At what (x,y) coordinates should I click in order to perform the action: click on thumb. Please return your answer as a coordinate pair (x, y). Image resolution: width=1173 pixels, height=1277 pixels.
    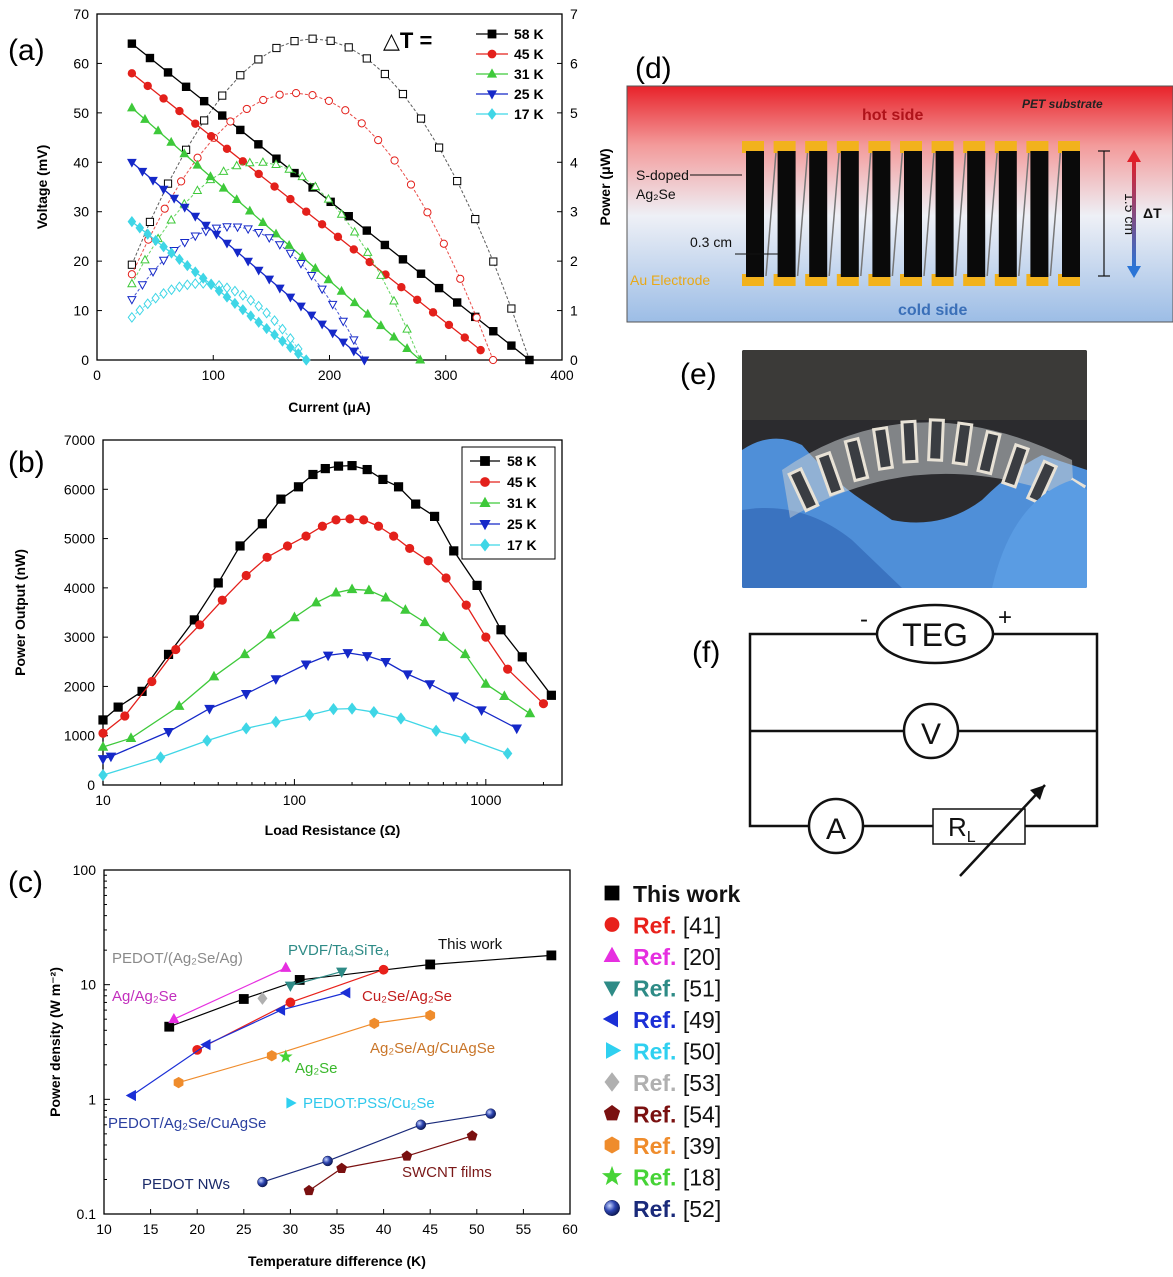
    Looking at the image, I should click on (1039, 534).